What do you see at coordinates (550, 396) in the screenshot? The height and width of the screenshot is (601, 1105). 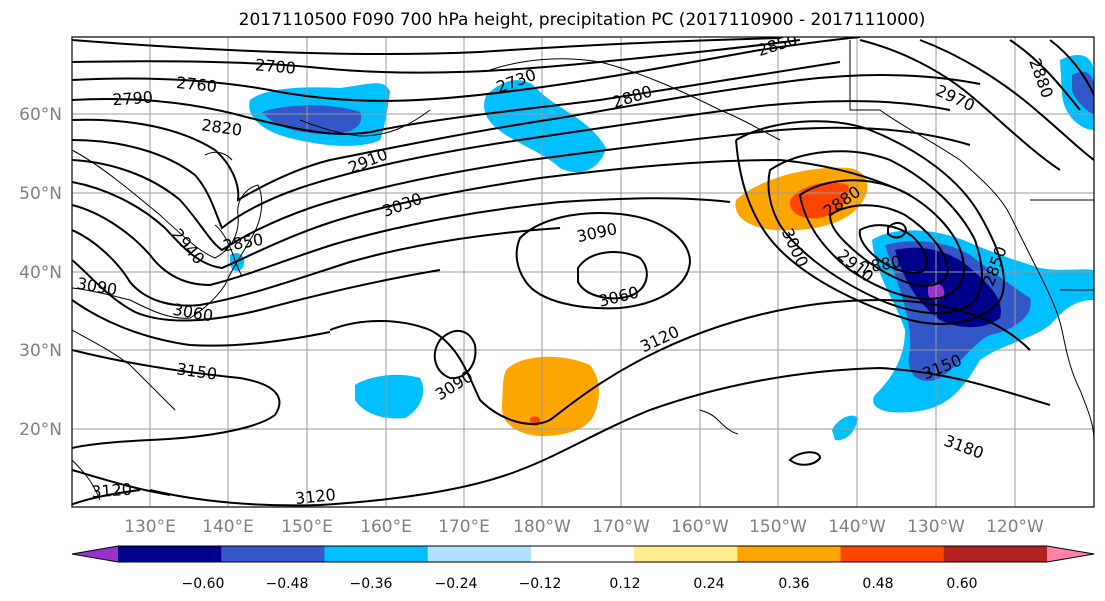 I see `shade-orange-subtropic` at bounding box center [550, 396].